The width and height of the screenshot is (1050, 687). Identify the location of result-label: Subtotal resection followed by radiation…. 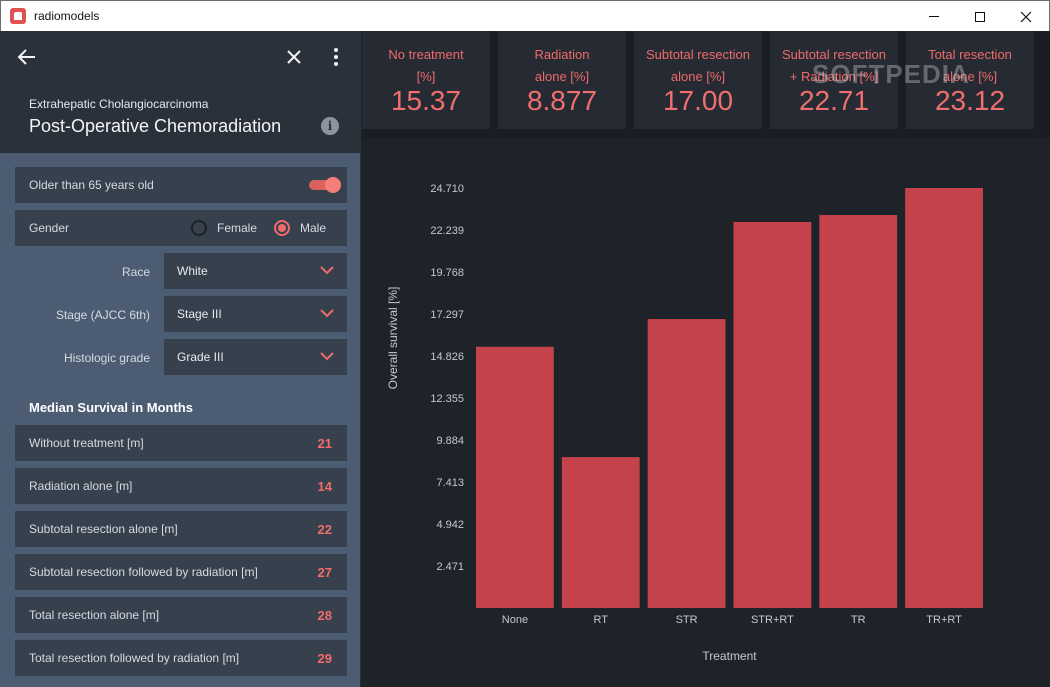
(143, 572).